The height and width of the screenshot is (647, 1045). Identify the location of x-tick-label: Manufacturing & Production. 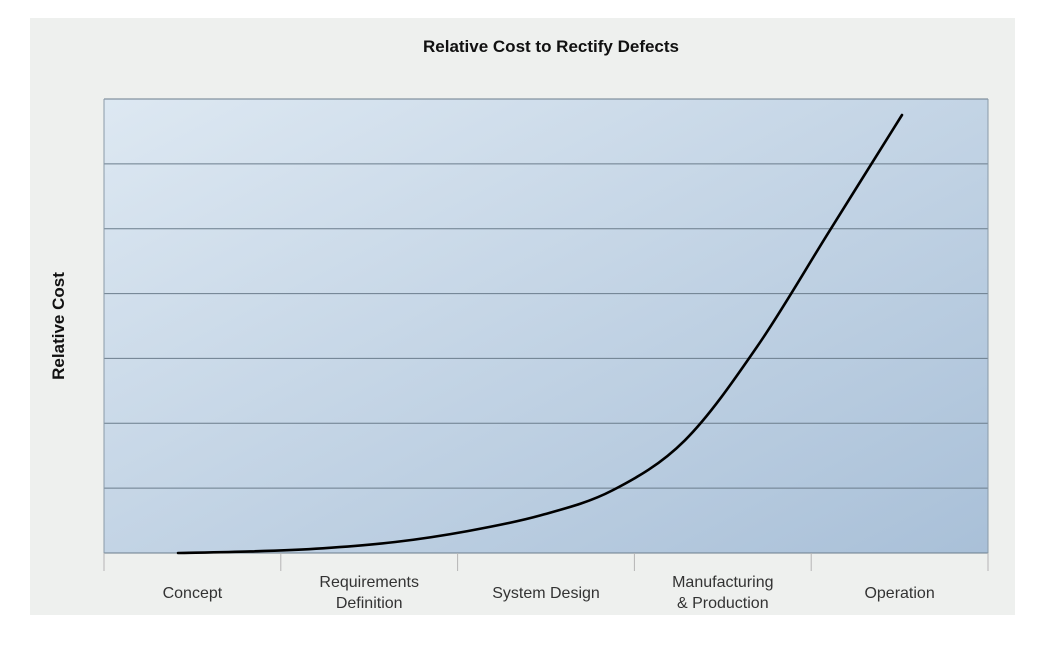
(722, 593).